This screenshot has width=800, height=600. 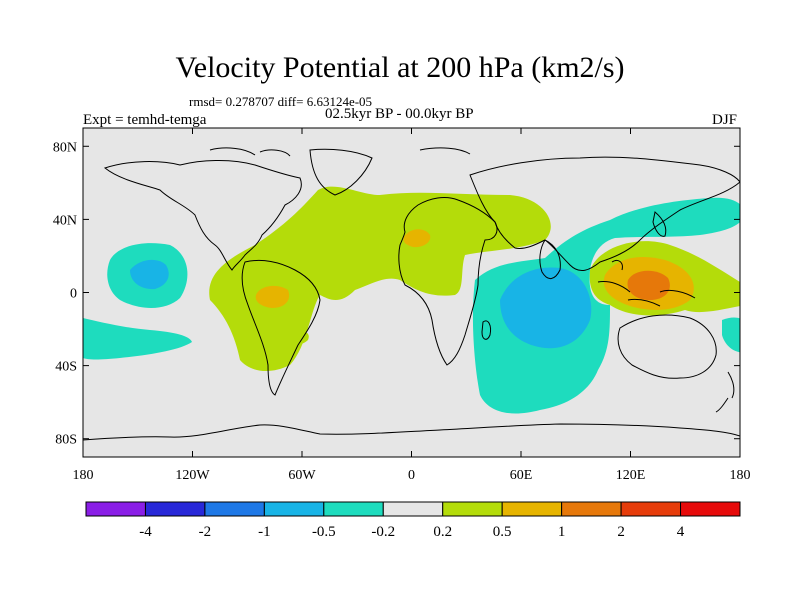 I want to click on negative-anomaly-indian-ocean, so click(x=606, y=305).